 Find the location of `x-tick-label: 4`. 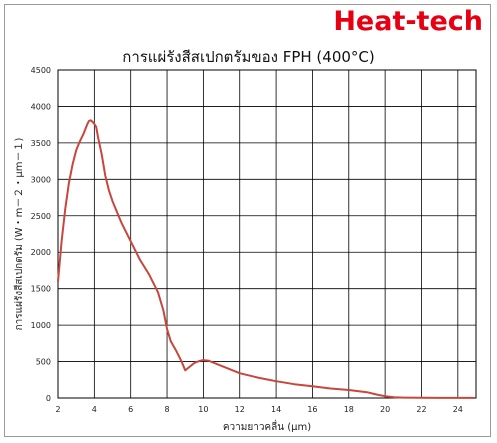

x-tick-label: 4 is located at coordinates (94, 409).